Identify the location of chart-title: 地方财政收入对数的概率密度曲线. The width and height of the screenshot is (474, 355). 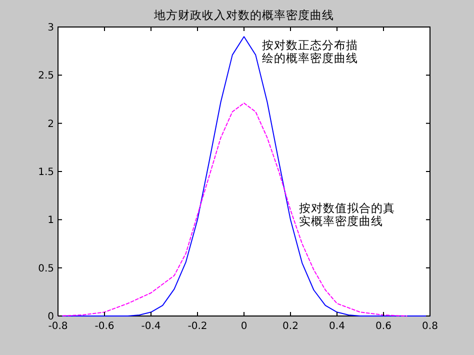
(243, 15).